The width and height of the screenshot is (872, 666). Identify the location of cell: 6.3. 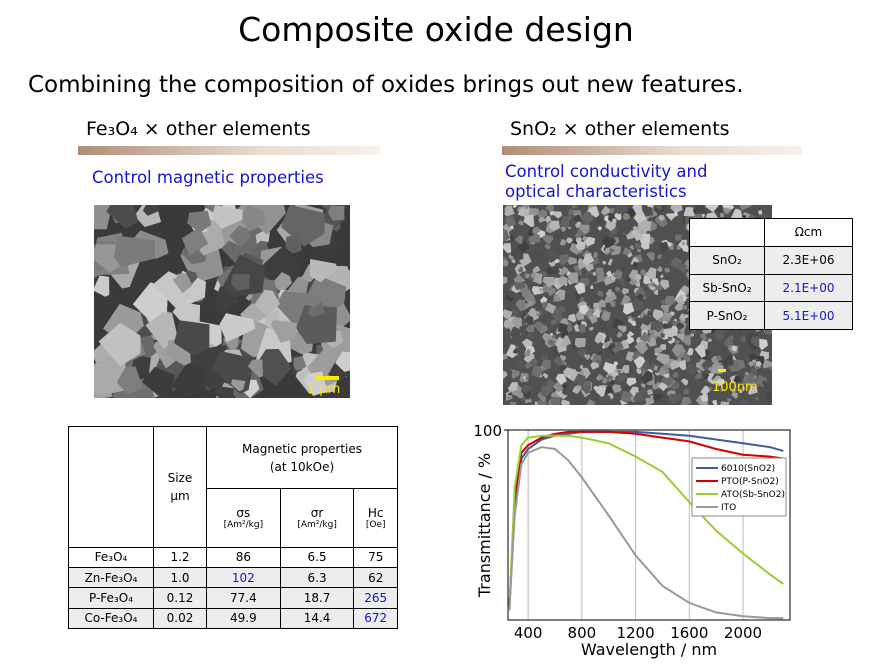
(317, 577).